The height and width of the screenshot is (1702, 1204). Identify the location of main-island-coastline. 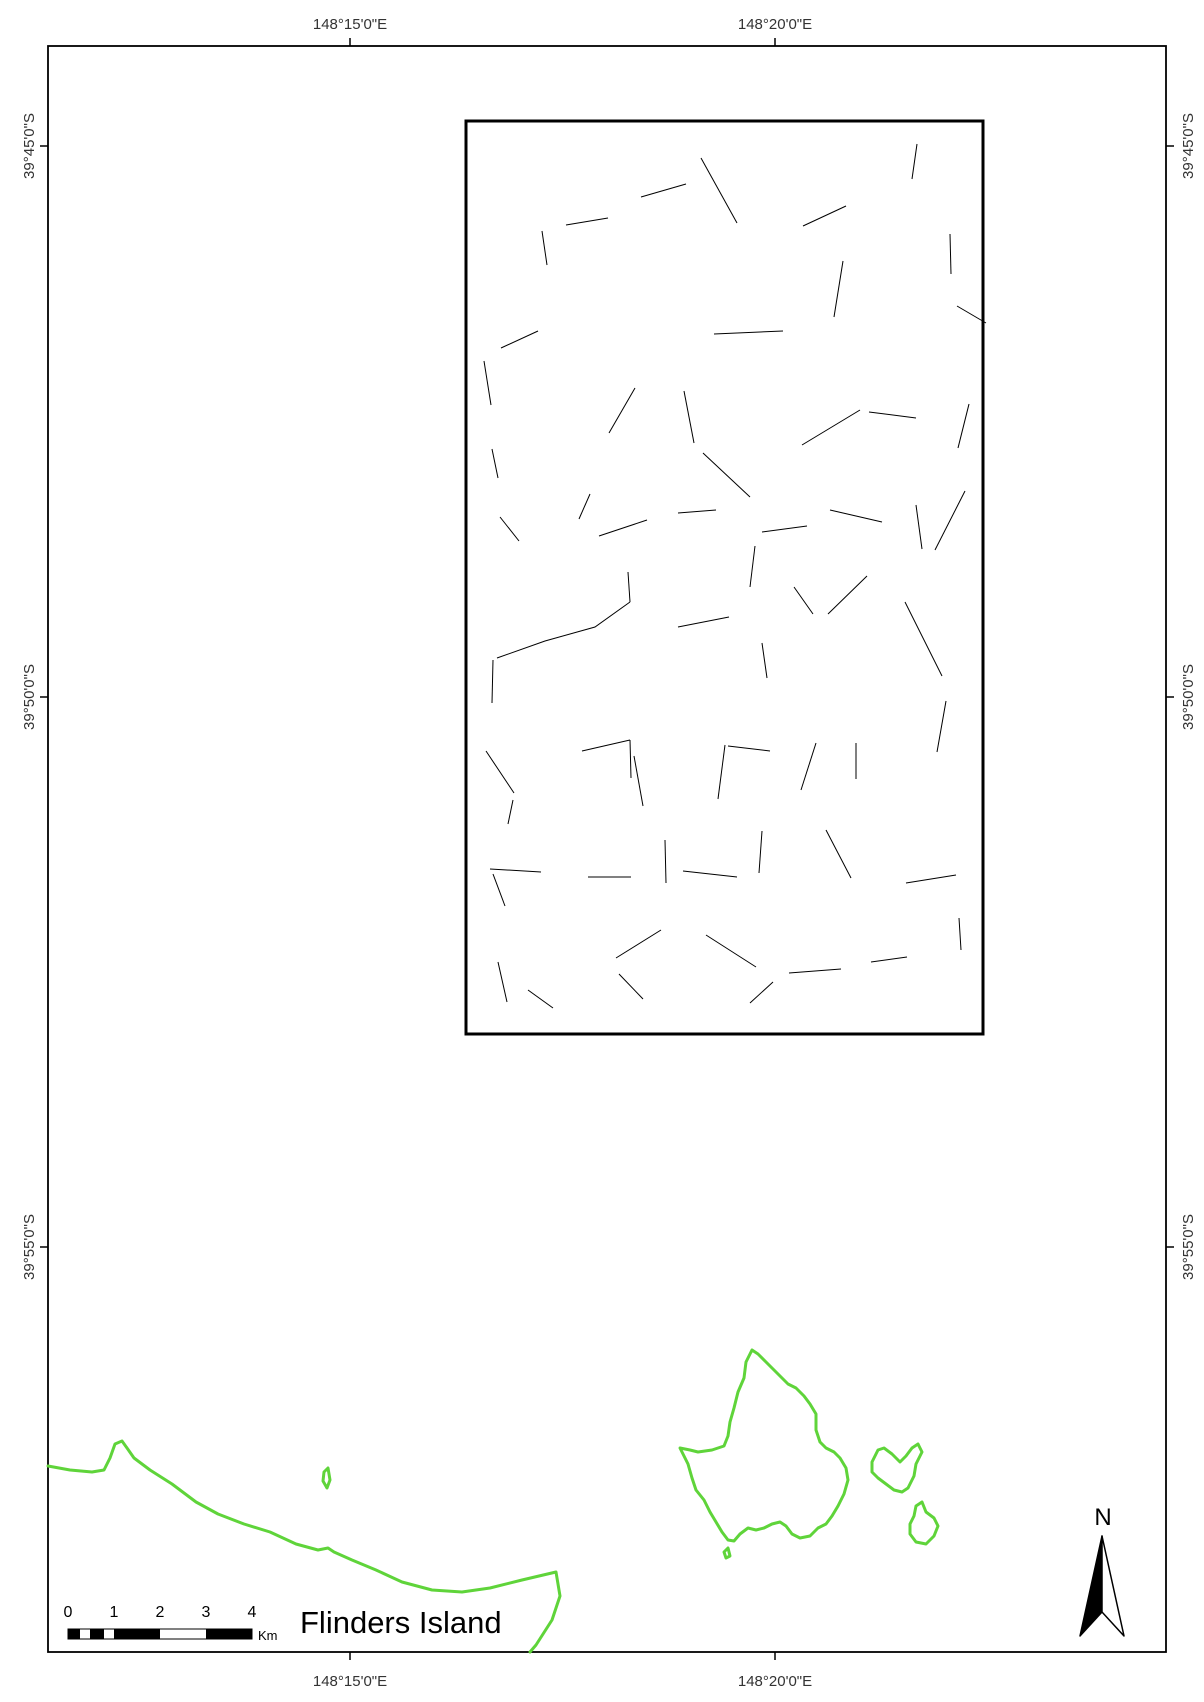
(764, 1445).